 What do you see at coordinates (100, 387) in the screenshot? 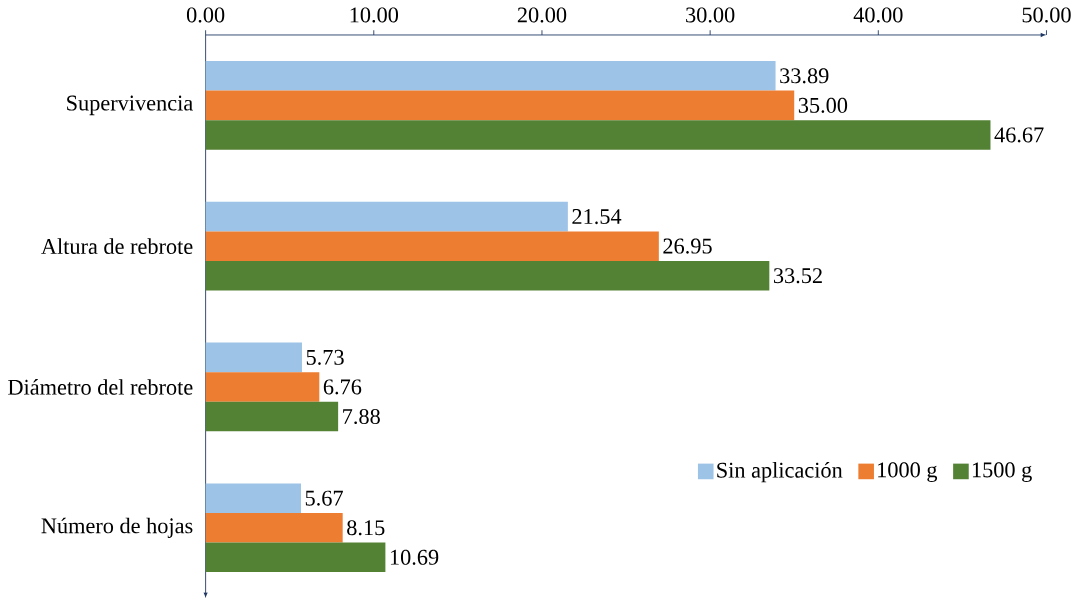
I see `y-tick-label: Diámetro del rebrote` at bounding box center [100, 387].